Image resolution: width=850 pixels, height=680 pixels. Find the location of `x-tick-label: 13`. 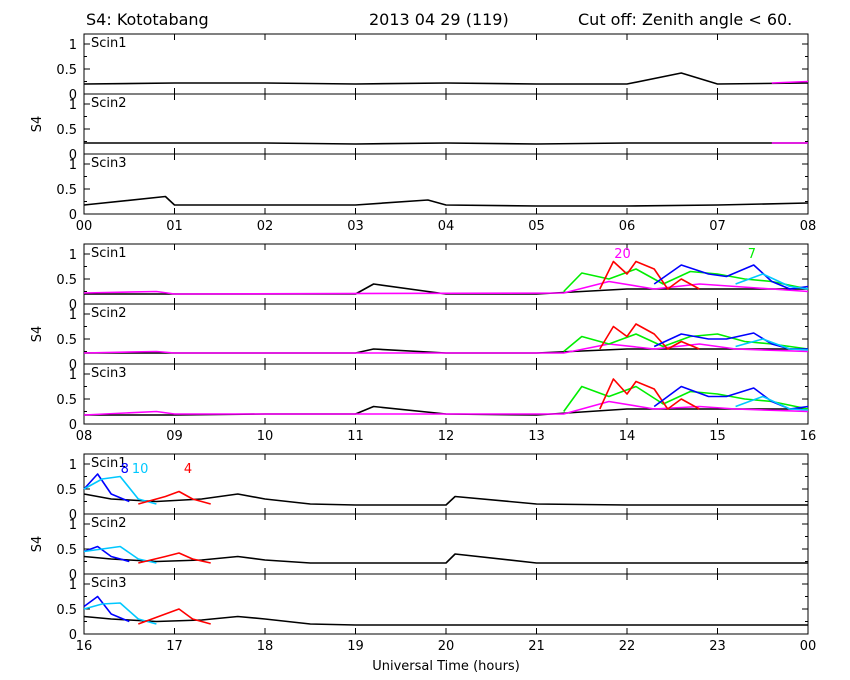

x-tick-label: 13 is located at coordinates (536, 436).